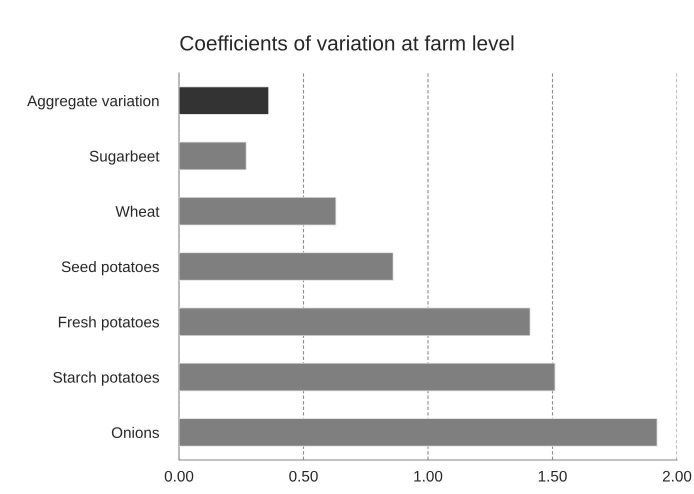 Image resolution: width=694 pixels, height=494 pixels. What do you see at coordinates (111, 268) in the screenshot?
I see `y-tick-label: Seed potatoes` at bounding box center [111, 268].